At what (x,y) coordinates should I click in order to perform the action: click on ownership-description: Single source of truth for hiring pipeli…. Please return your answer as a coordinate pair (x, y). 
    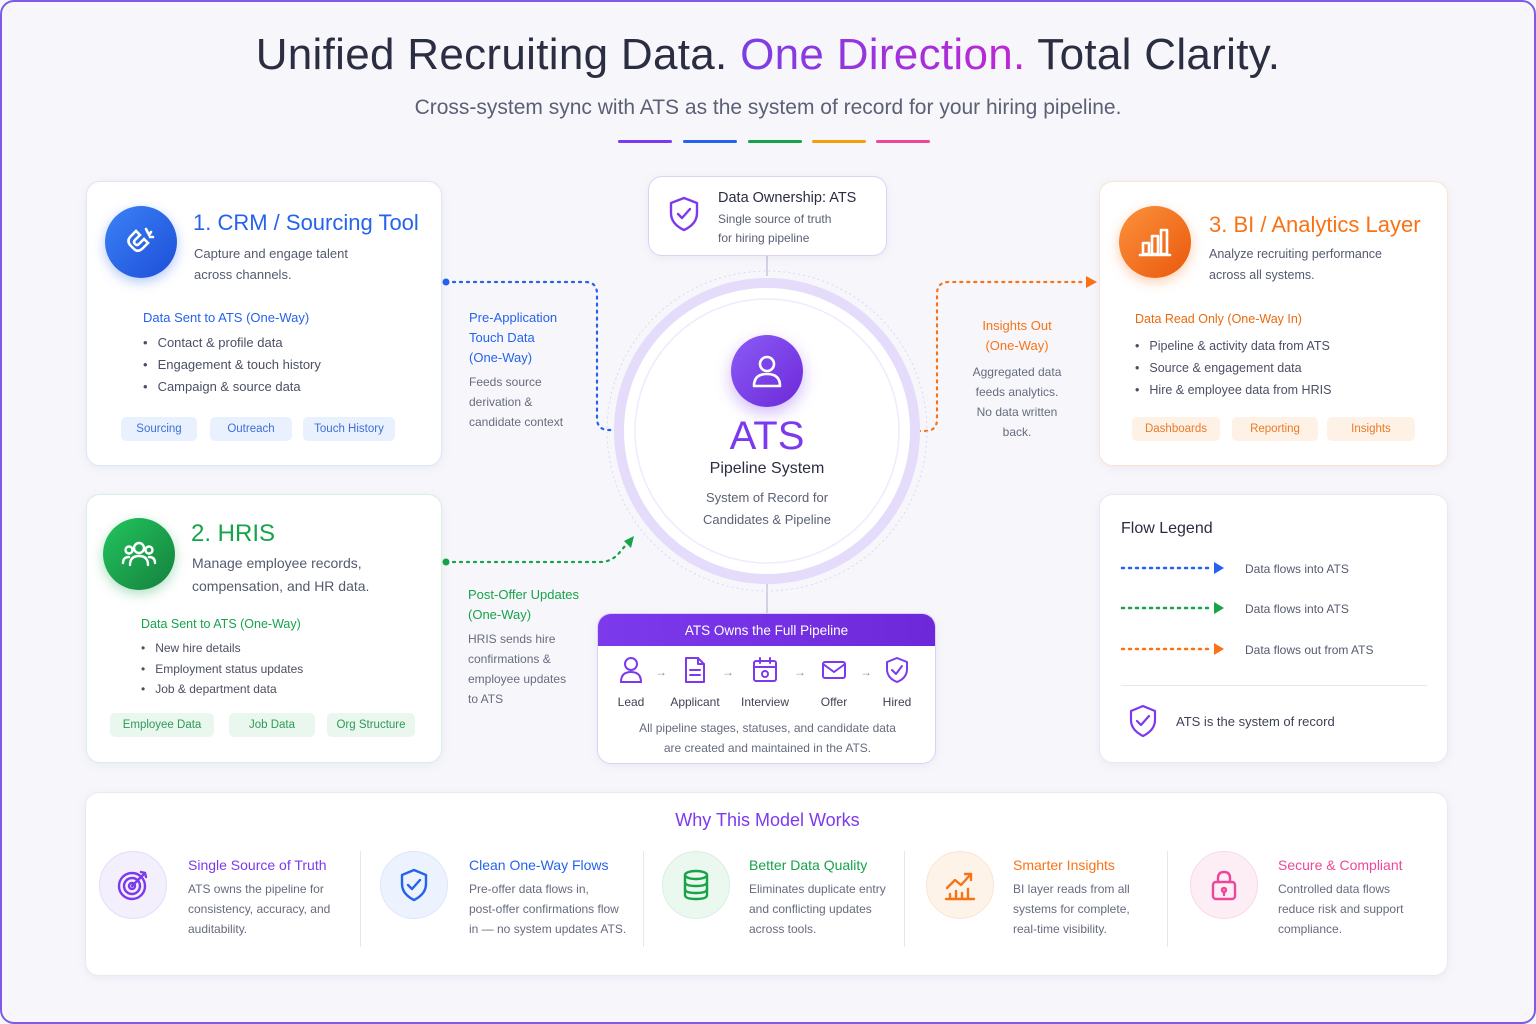
    Looking at the image, I should click on (775, 228).